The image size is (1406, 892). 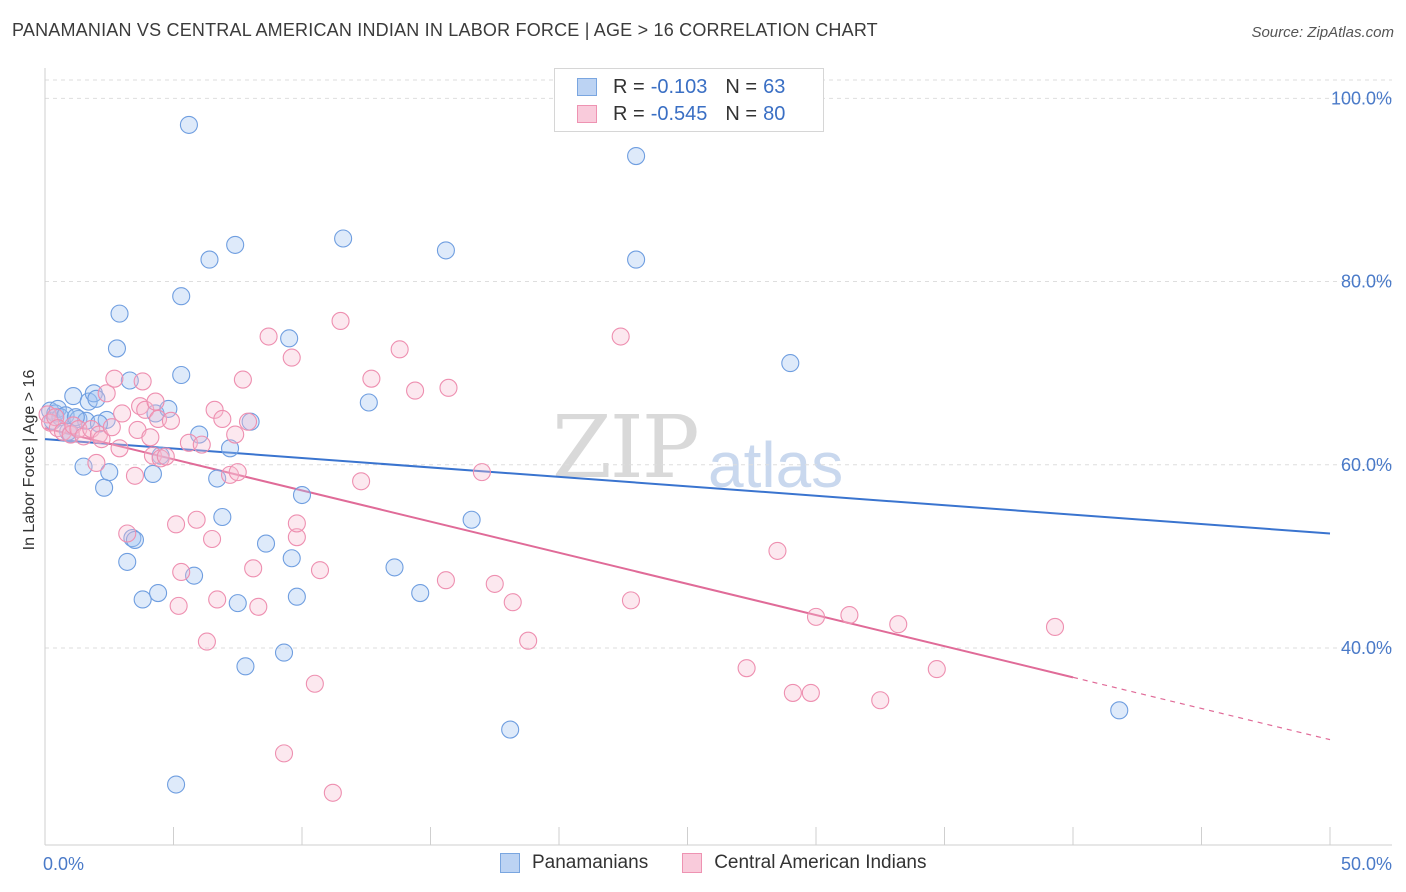 I want to click on legend-label-panamanians: Panamanians, so click(x=590, y=862).